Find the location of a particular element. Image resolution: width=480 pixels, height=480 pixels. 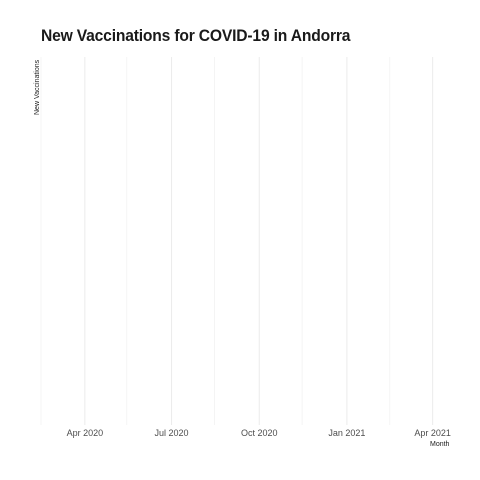

chart-title: New Vaccinations for COVID-19 in Andorra is located at coordinates (196, 35).